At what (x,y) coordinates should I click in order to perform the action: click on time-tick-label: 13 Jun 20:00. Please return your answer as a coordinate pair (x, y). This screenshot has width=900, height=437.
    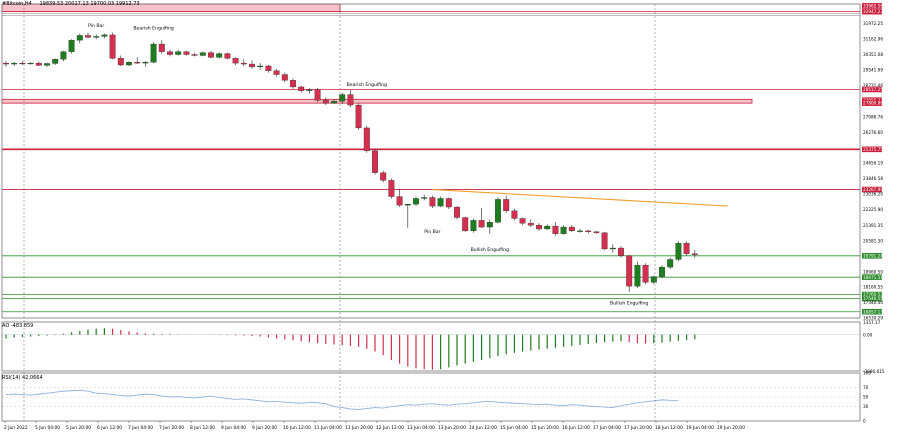
    Looking at the image, I should click on (452, 428).